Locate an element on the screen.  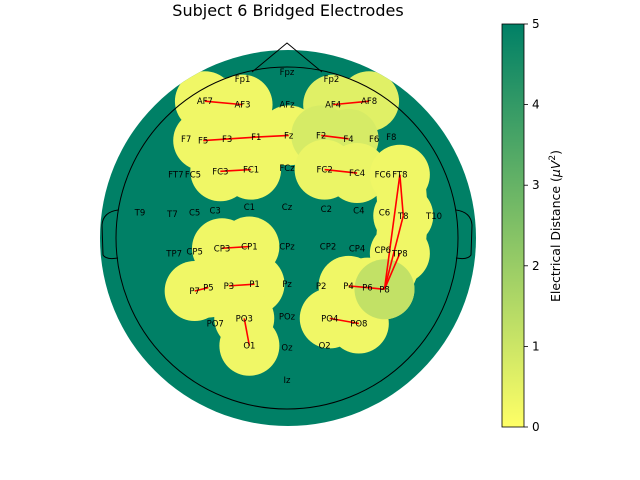
colorbar: 0 1 2 3 4 5 Electrical Distance (μV2) is located at coordinates (532, 225).